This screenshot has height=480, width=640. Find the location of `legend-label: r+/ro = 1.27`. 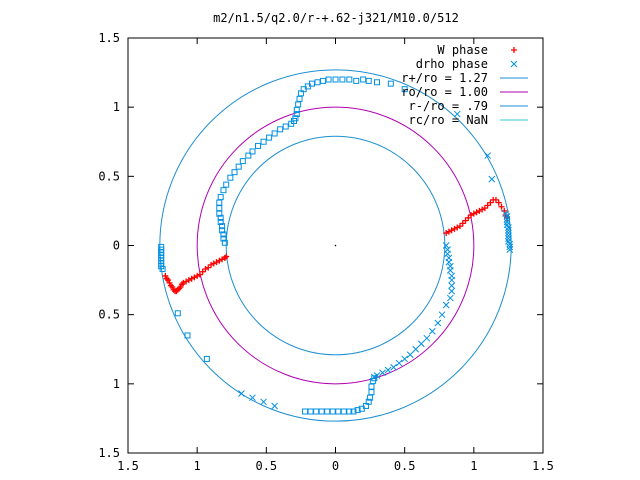

legend-label: r+/ro = 1.27 is located at coordinates (444, 78).